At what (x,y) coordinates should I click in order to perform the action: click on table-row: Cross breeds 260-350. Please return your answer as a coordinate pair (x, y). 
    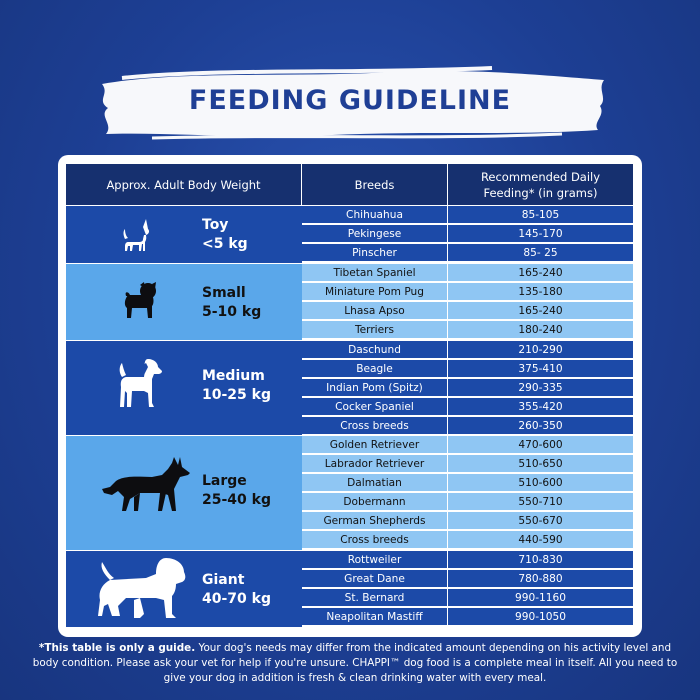
    Looking at the image, I should click on (467, 426).